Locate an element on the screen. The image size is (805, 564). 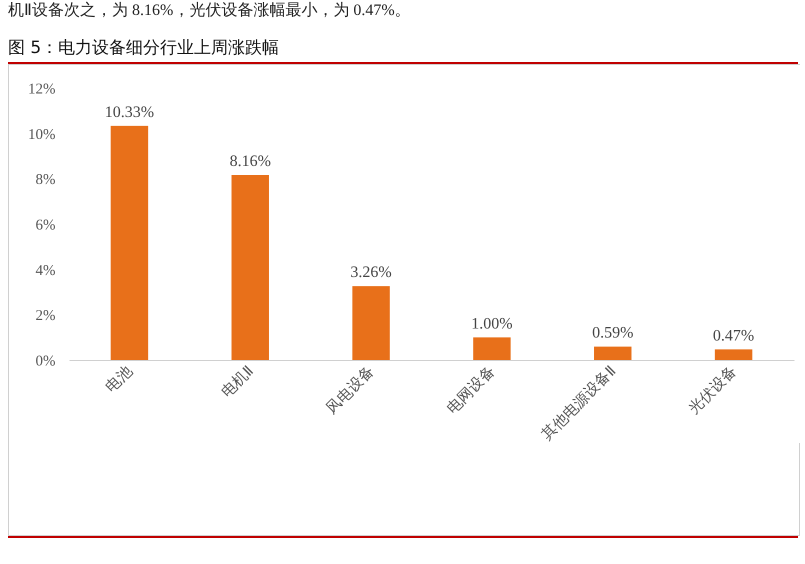
y-tick-label: 8% is located at coordinates (46, 180).